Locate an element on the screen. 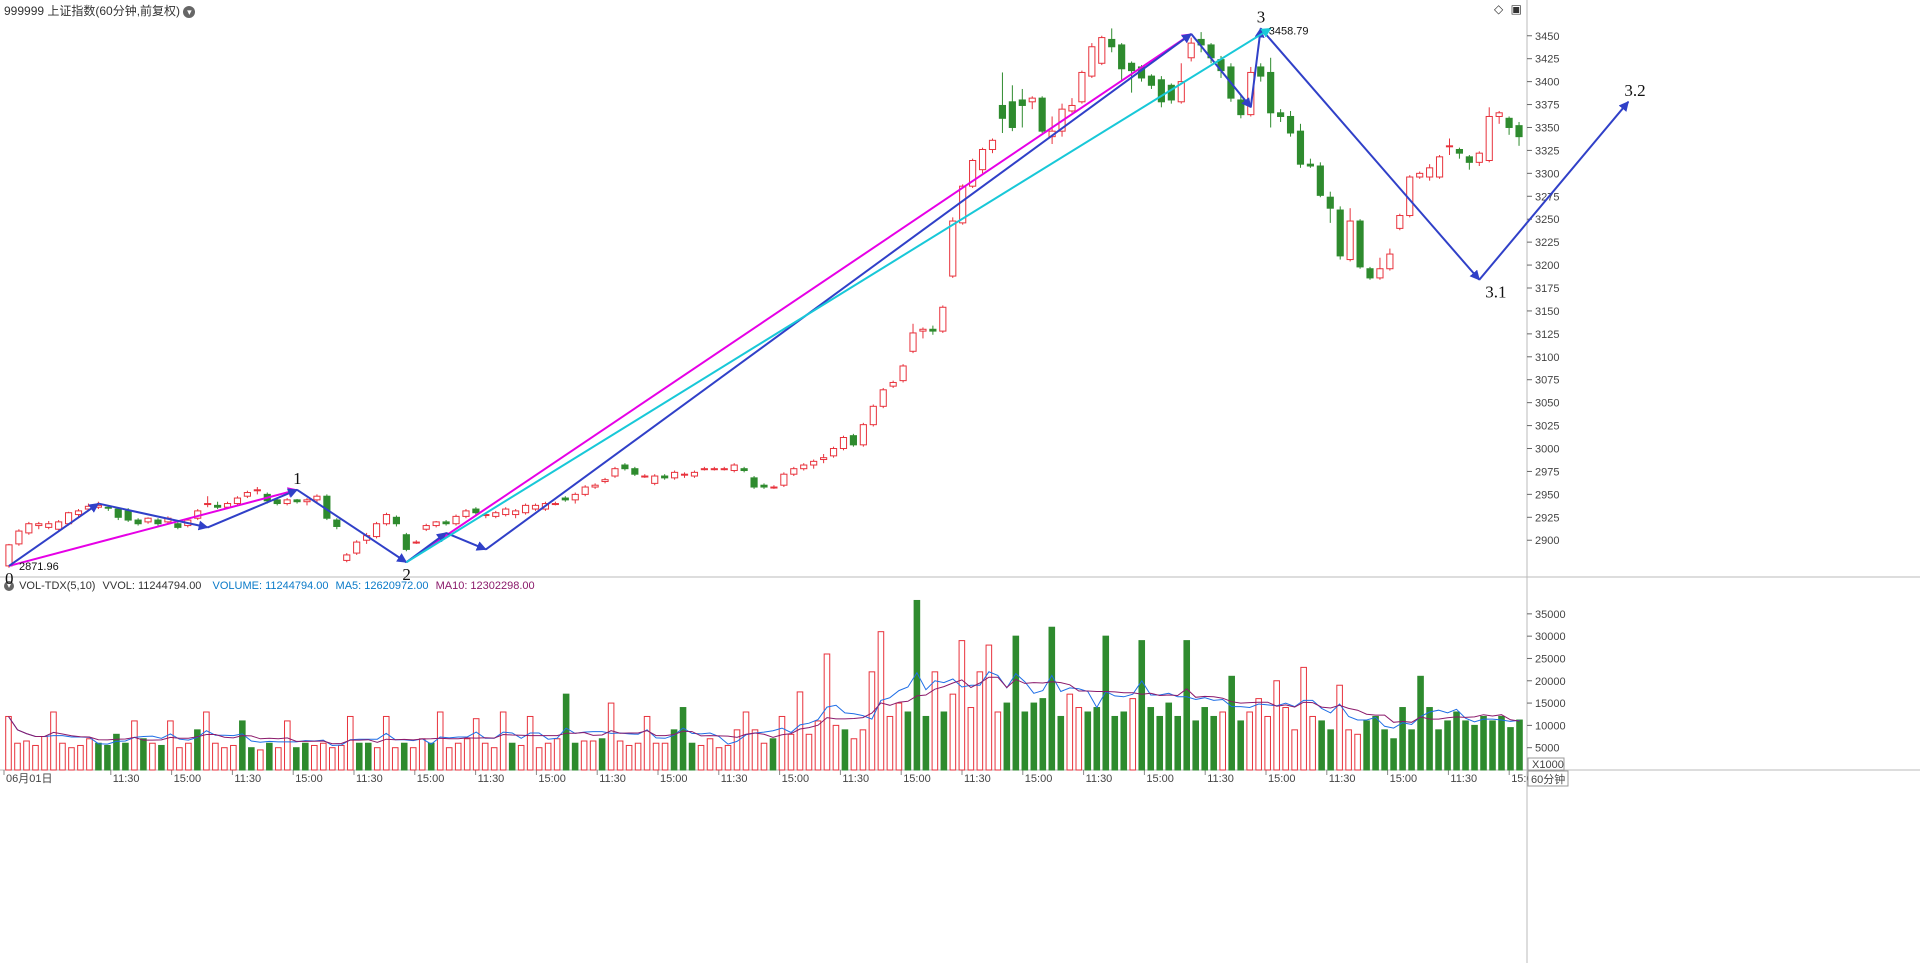  price-tick-label: 3250 is located at coordinates (1547, 220).